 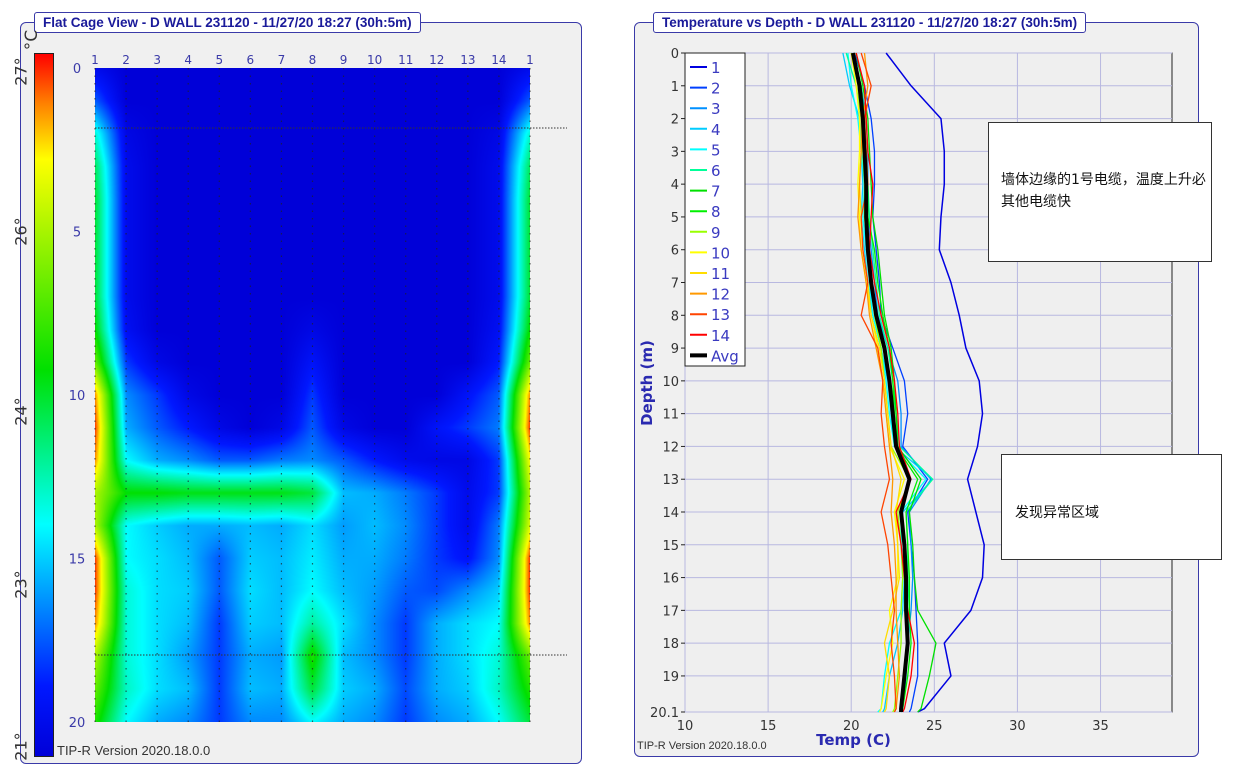 What do you see at coordinates (664, 713) in the screenshot?
I see `y-tick-label: 20.1` at bounding box center [664, 713].